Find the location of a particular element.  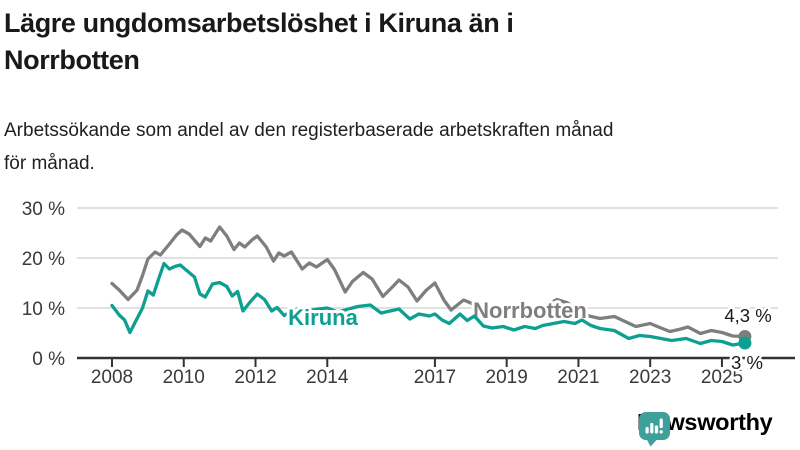

x-tick-label: 2021 is located at coordinates (578, 377).